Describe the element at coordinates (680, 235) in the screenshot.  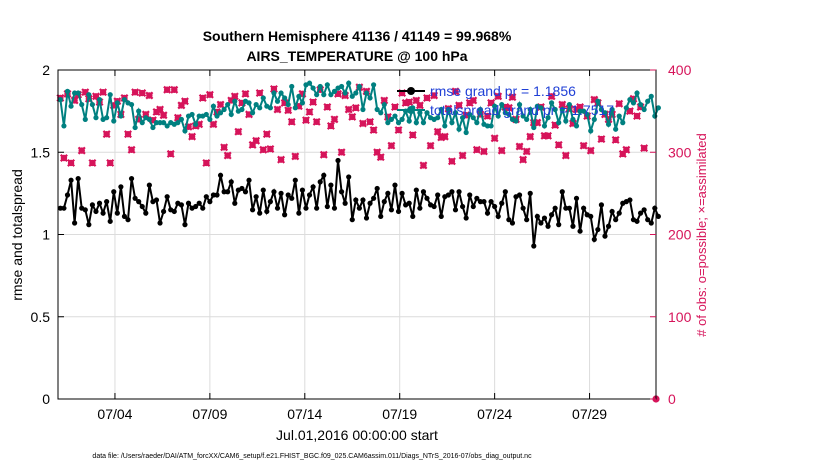
I see `y2-tick-label: 200` at that location.